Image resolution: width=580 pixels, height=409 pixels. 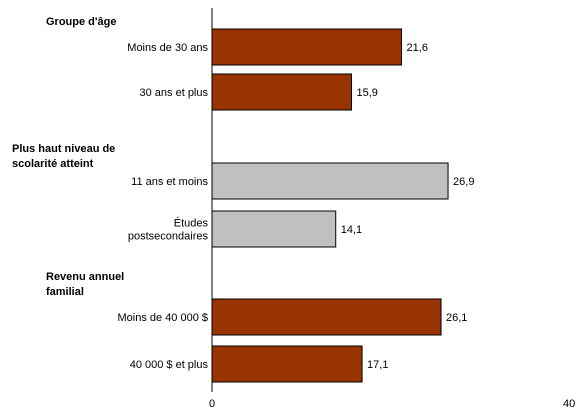 What do you see at coordinates (81, 22) in the screenshot?
I see `group-label: Groupe d'âge` at bounding box center [81, 22].